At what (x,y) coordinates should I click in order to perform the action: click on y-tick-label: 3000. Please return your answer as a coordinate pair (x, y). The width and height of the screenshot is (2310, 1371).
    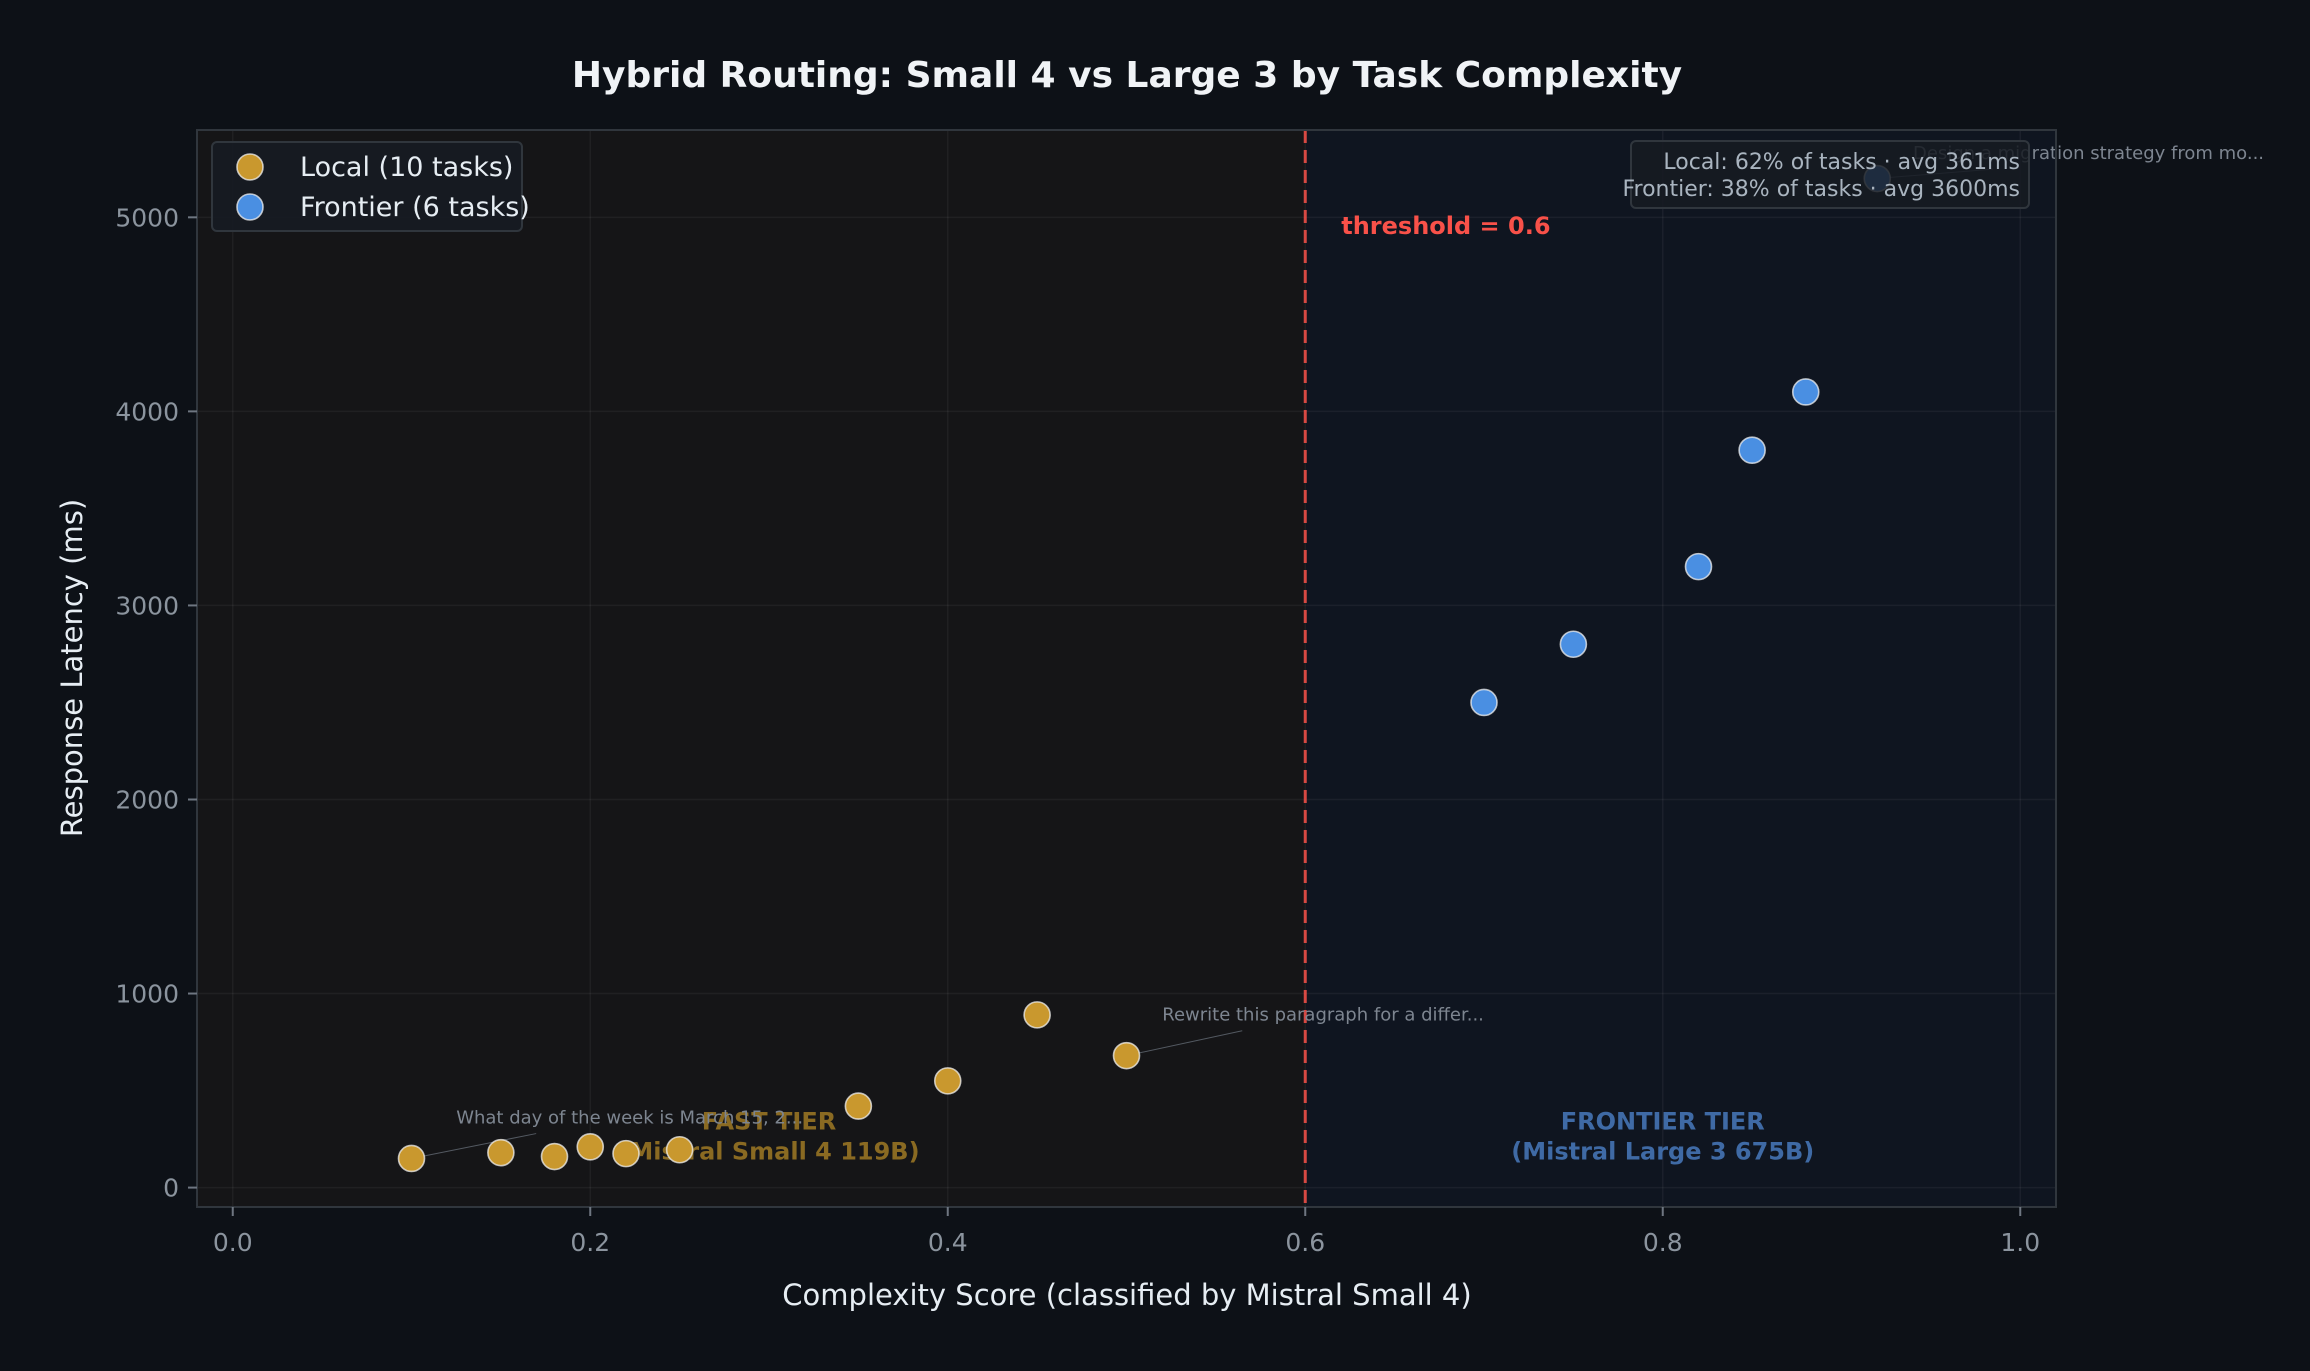
    Looking at the image, I should click on (147, 605).